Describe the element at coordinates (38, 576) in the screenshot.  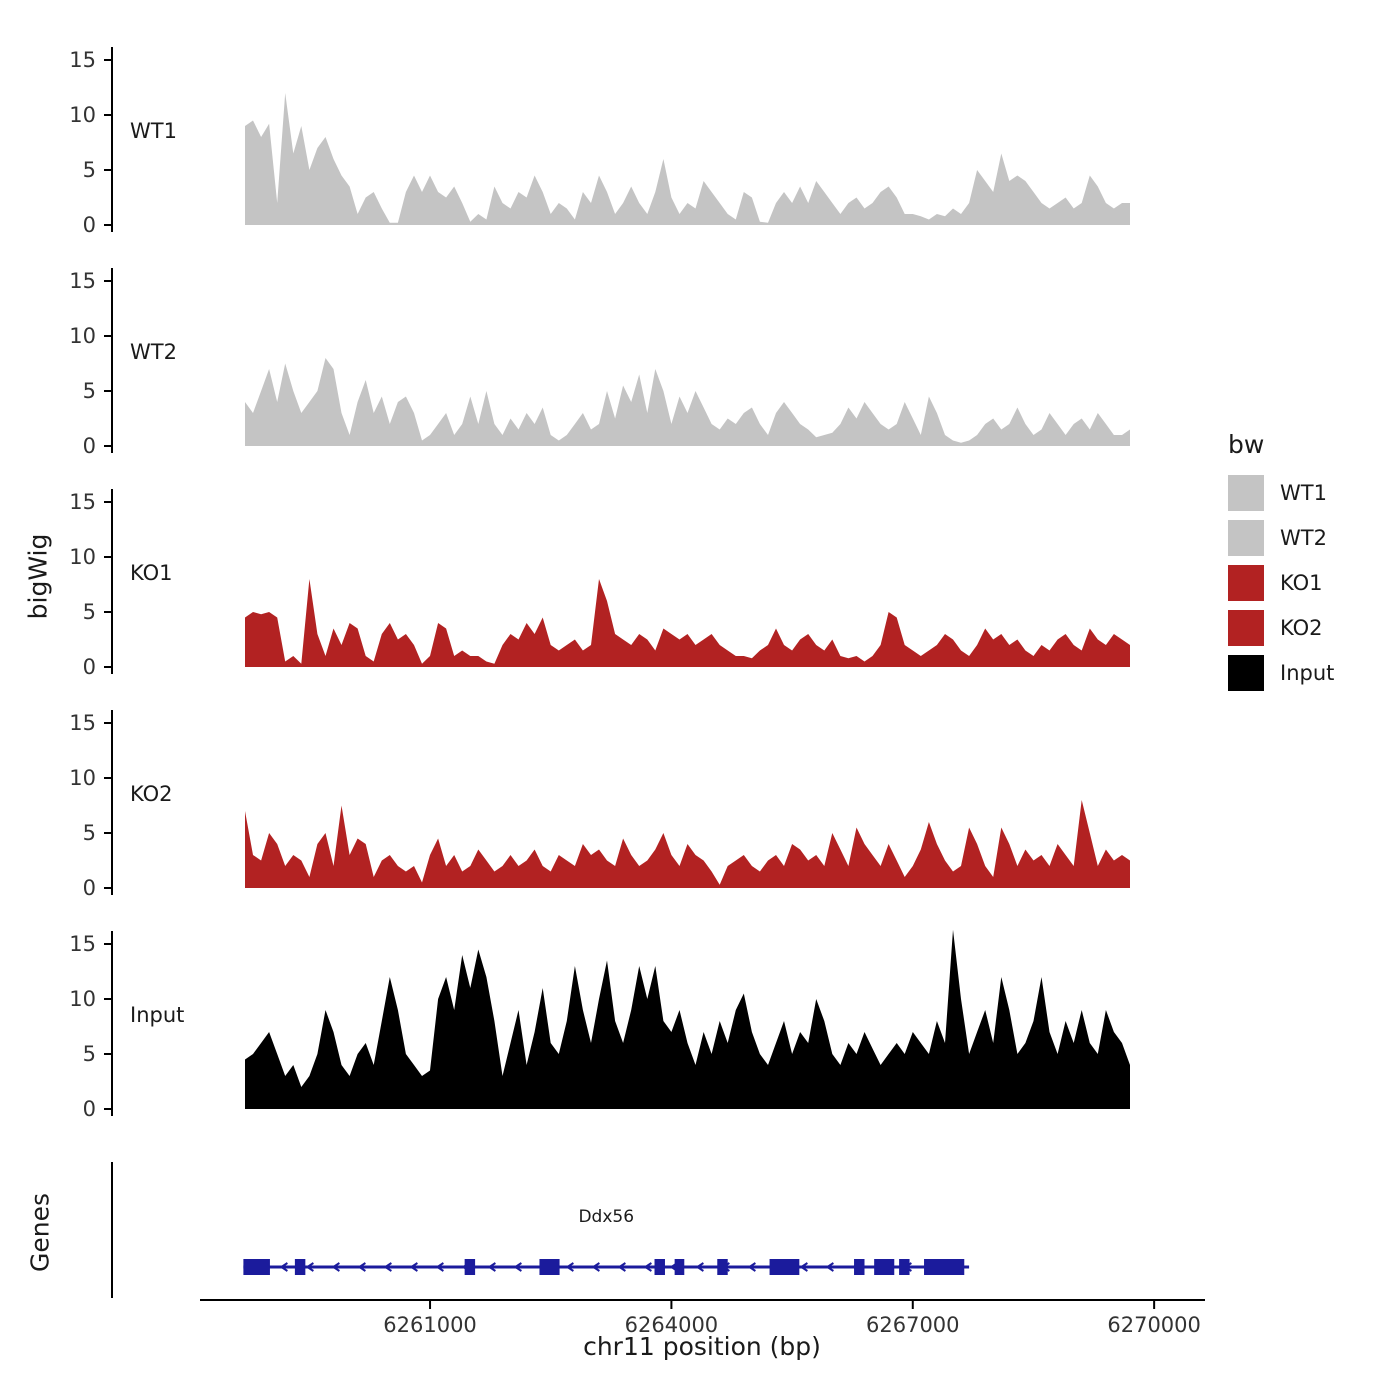
I see `y-axis-title: bigWig` at that location.